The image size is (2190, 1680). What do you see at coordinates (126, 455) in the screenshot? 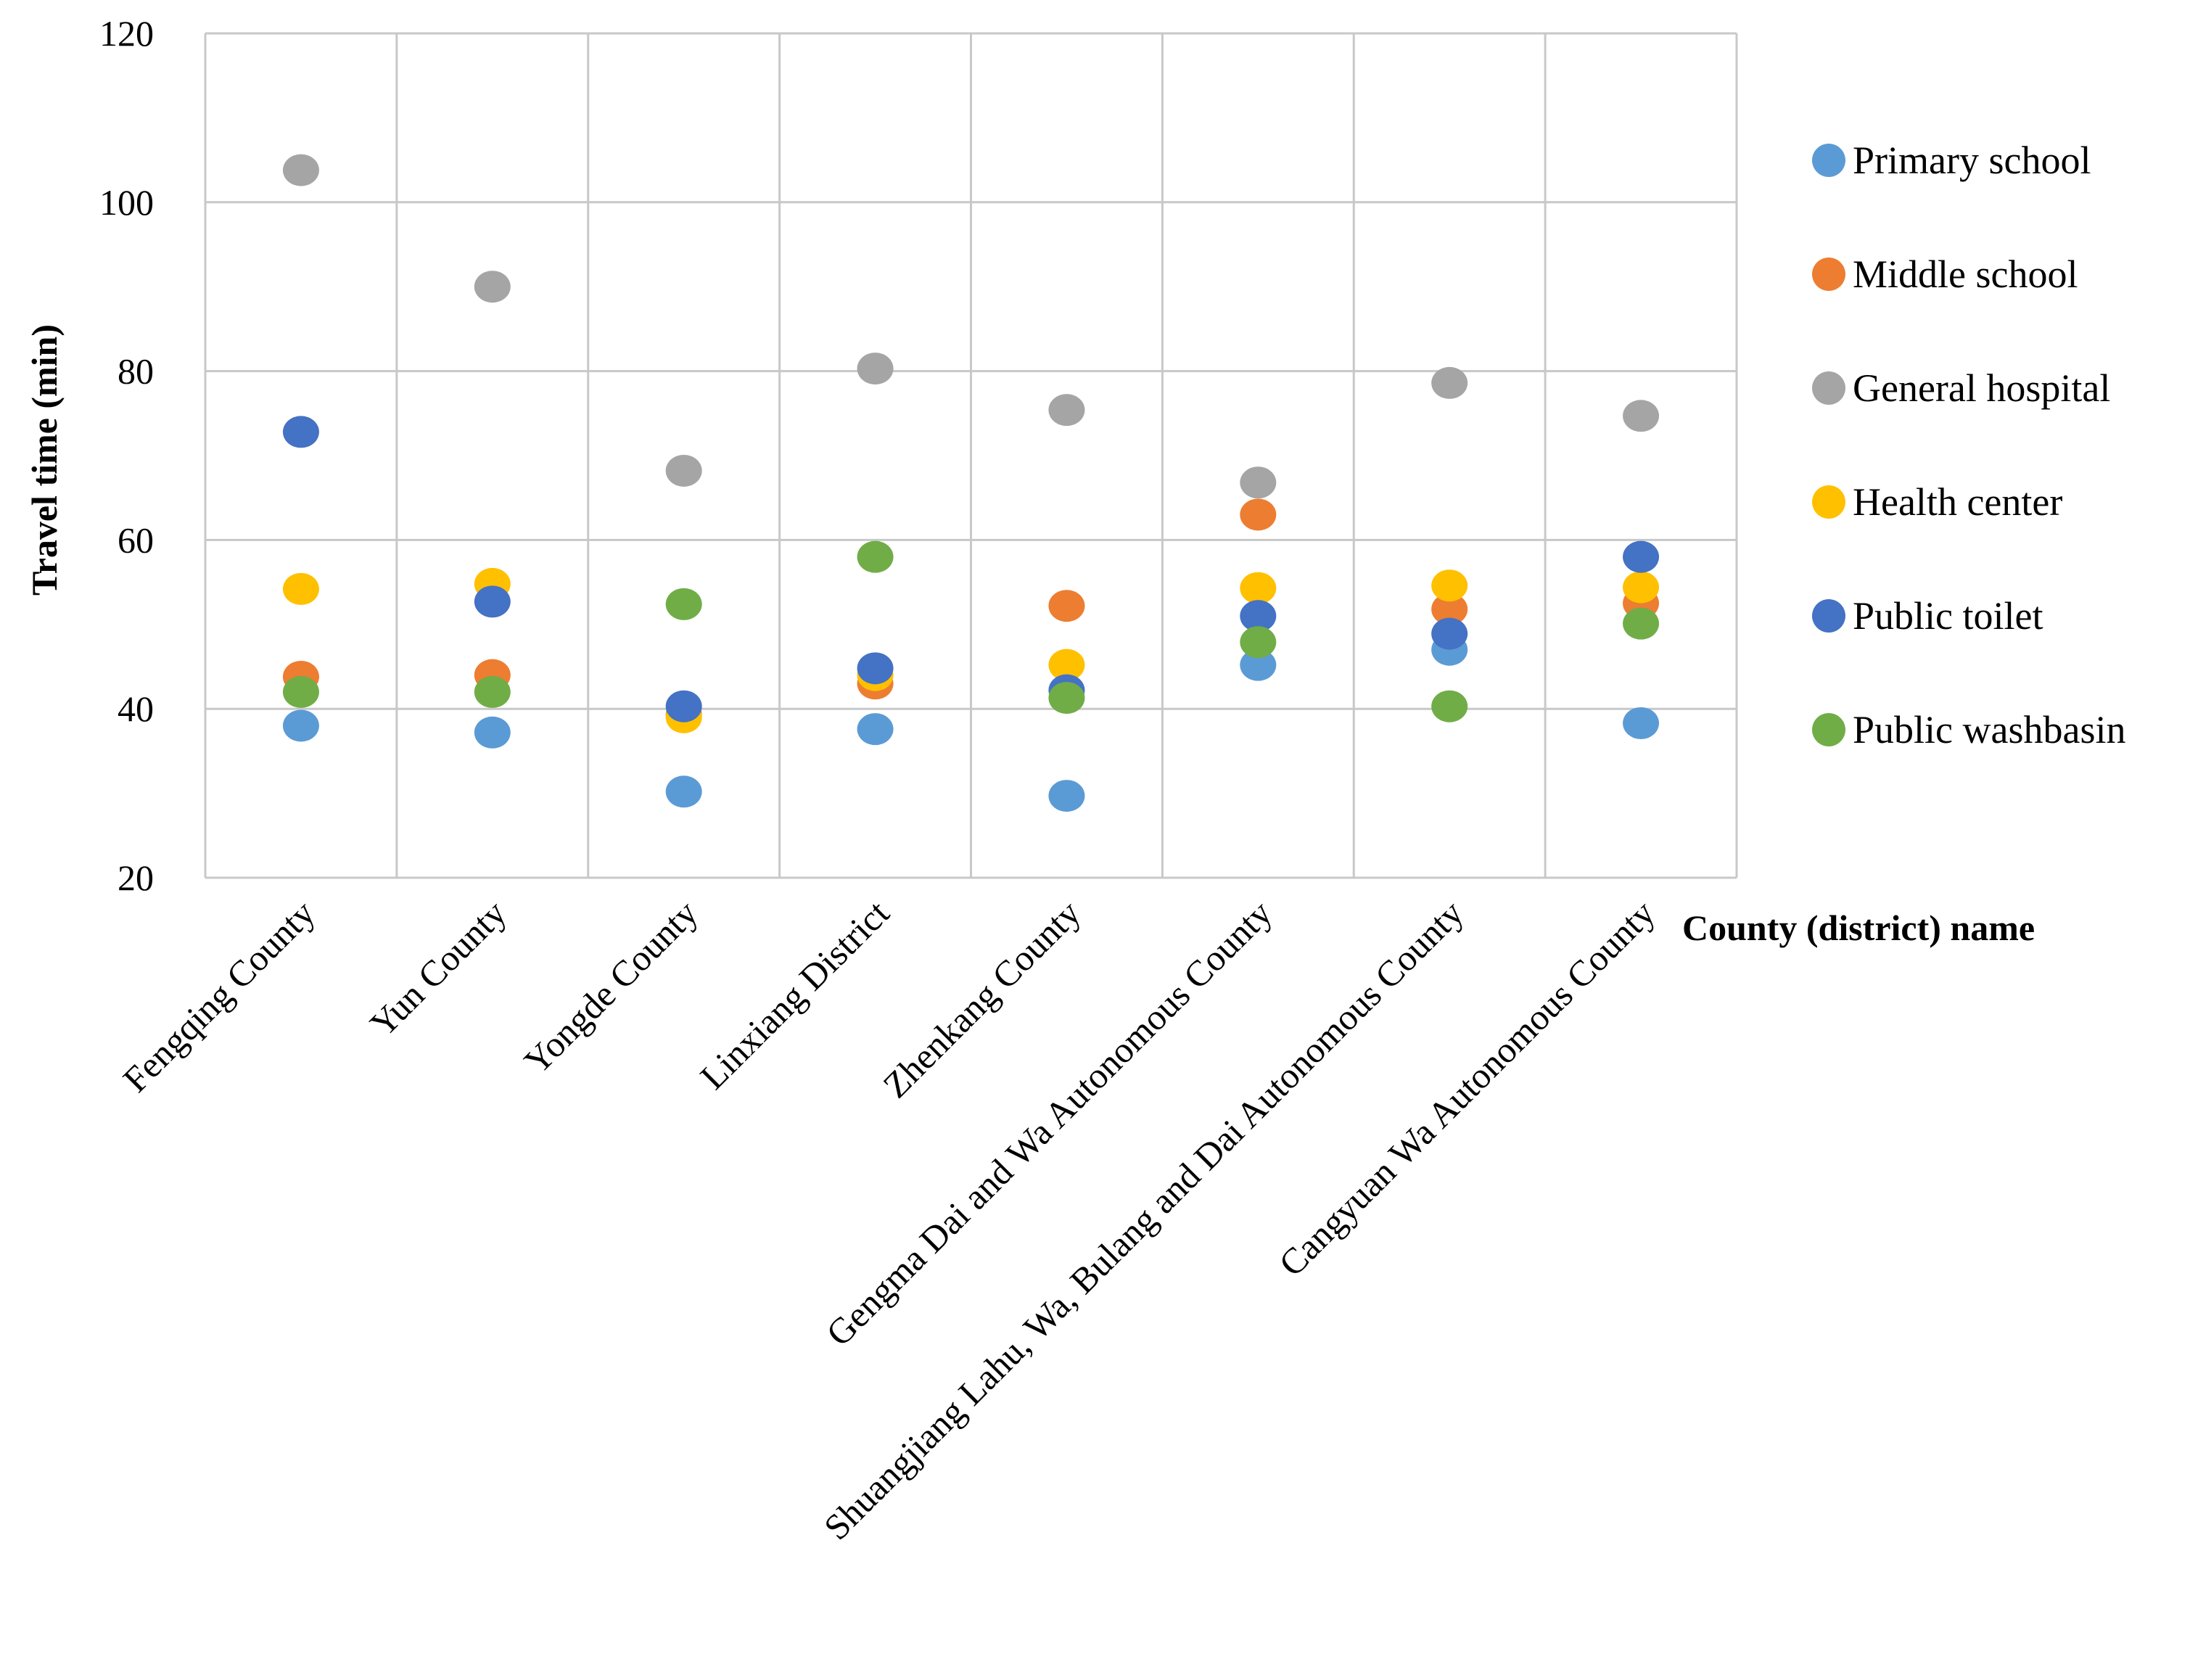
I see `y-axis-ticks: 20 40 60 80 100 120` at bounding box center [126, 455].